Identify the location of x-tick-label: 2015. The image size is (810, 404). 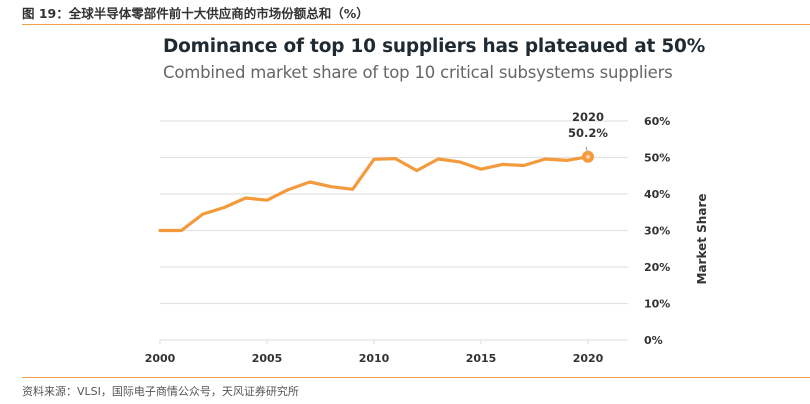
(481, 358).